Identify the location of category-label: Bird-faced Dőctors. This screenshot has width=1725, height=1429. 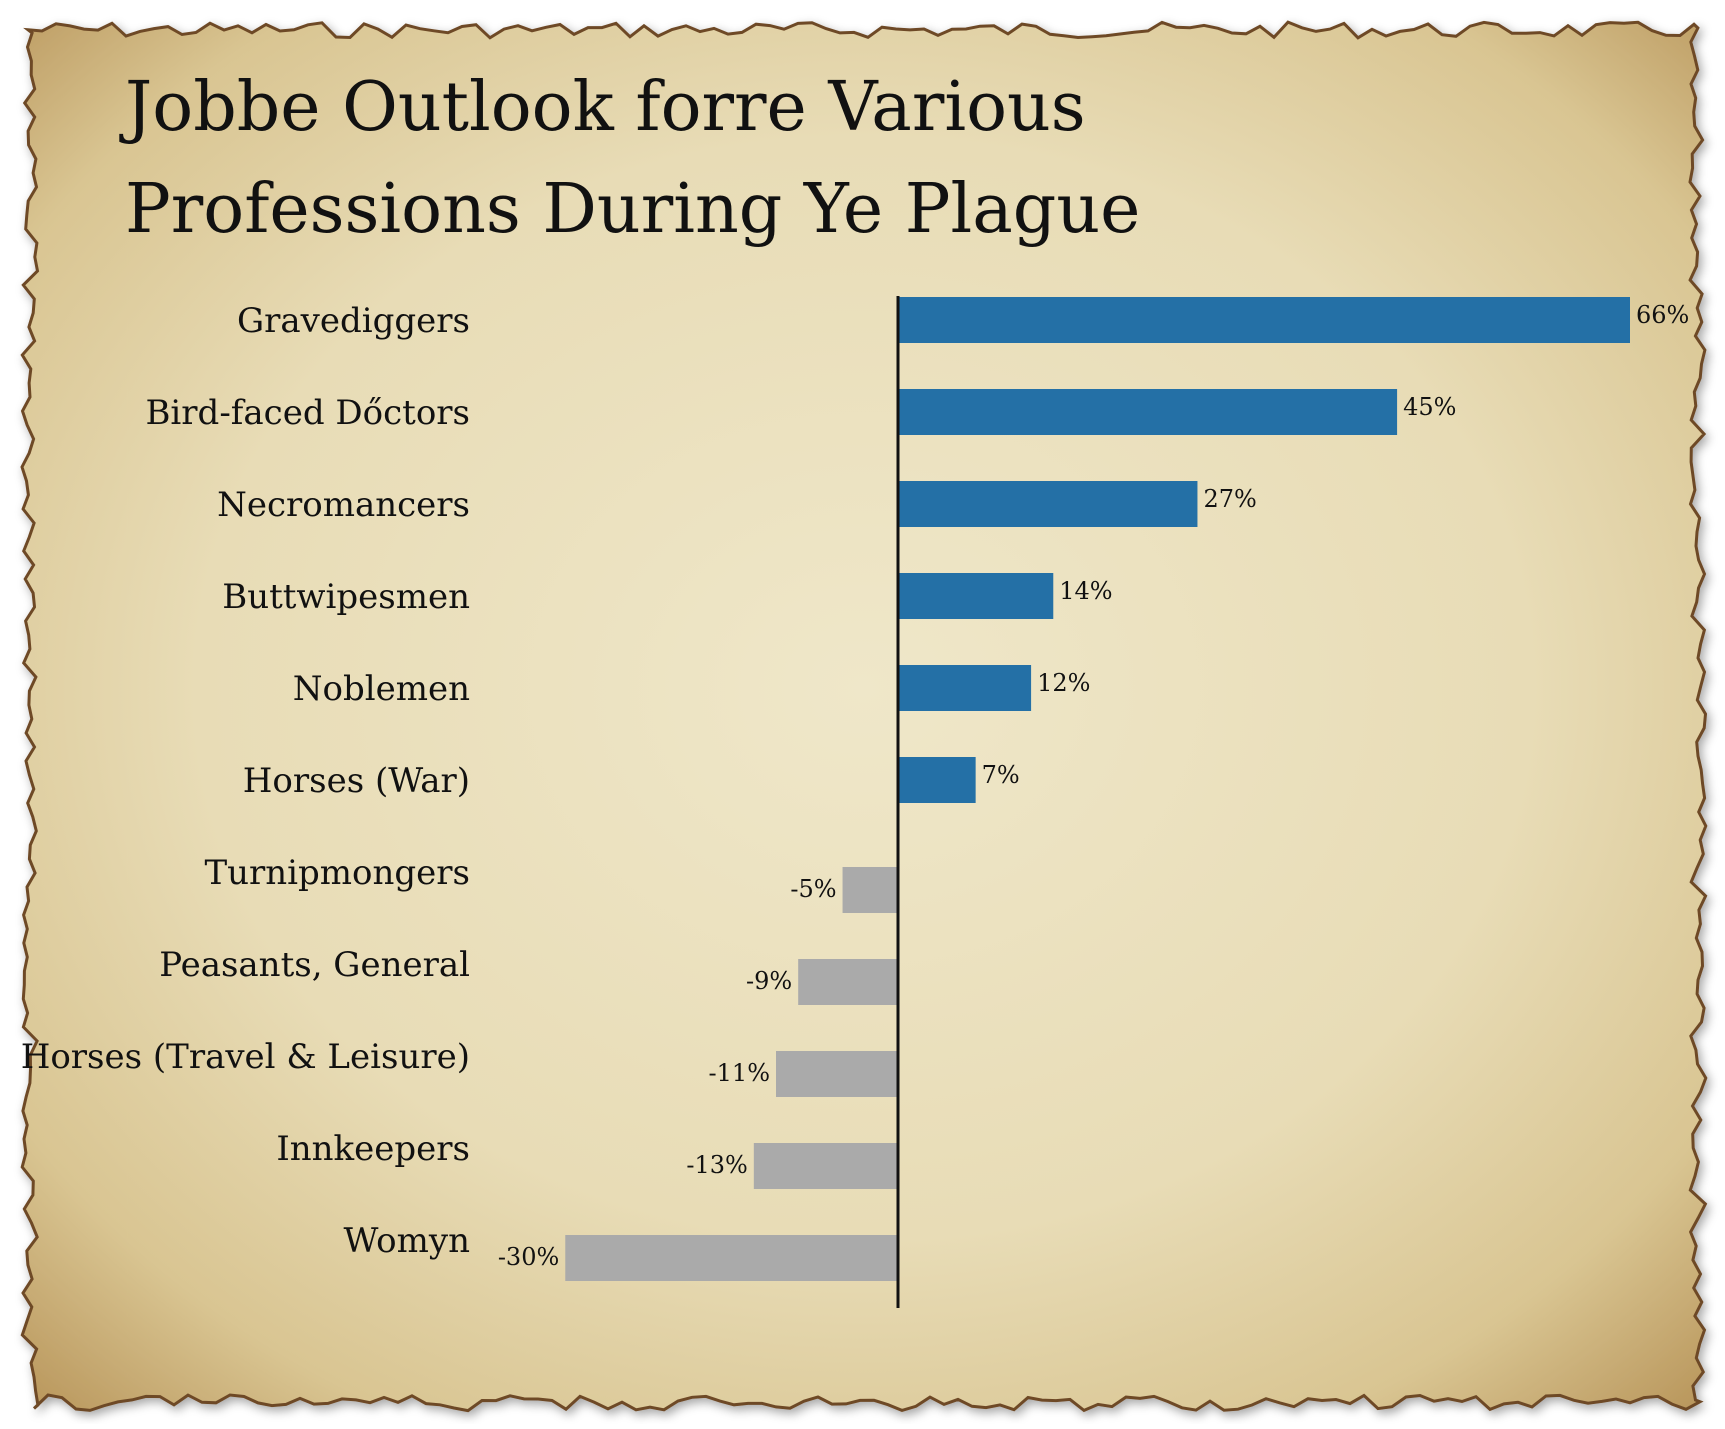
(307, 413).